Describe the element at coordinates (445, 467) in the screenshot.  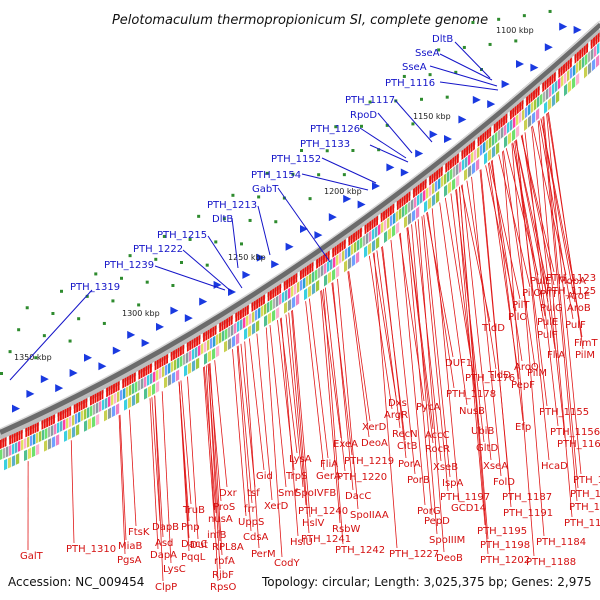
I see `inner-label: XseB` at that location.